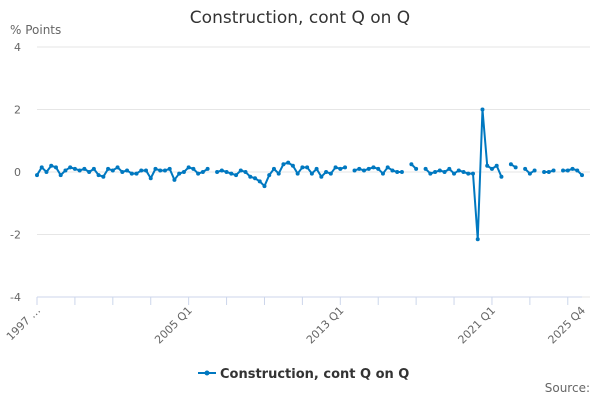 Image resolution: width=600 pixels, height=400 pixels. What do you see at coordinates (477, 325) in the screenshot?
I see `x-tick-label: 2021 Q1` at bounding box center [477, 325].